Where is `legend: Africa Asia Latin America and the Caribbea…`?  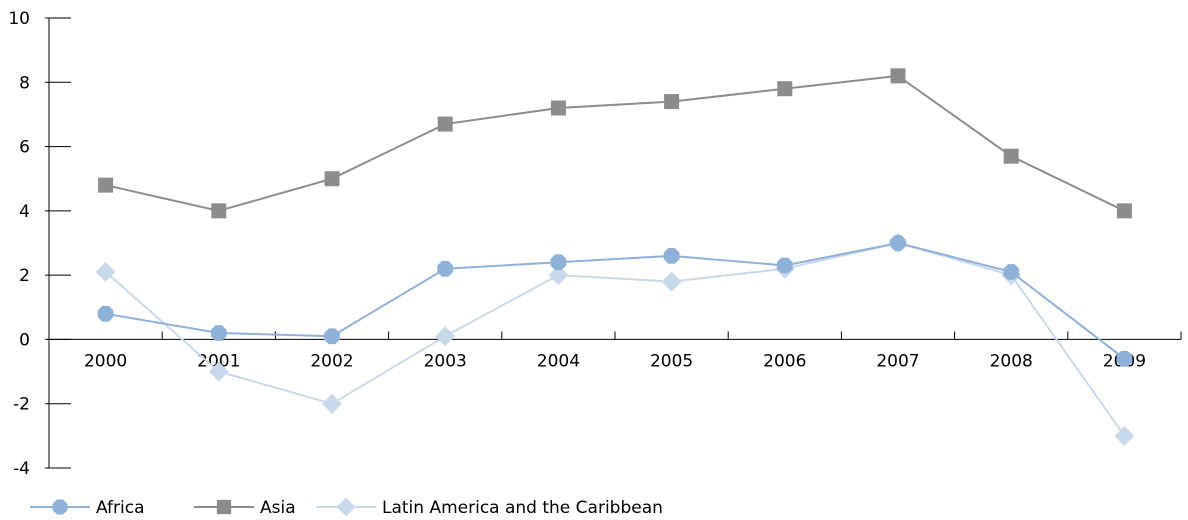 legend: Africa Asia Latin America and the Caribbea… is located at coordinates (346, 507).